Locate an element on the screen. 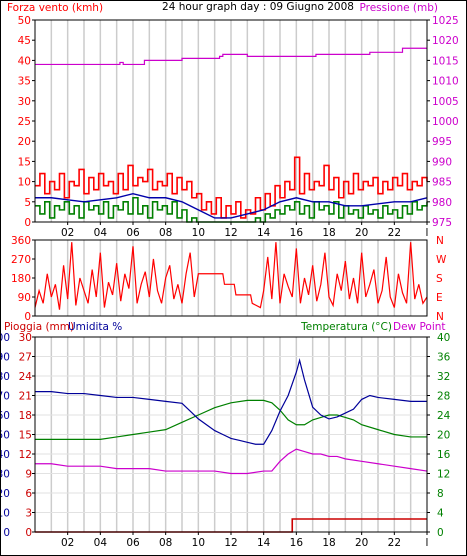 This screenshot has width=467, height=556. wind-gust-series-line is located at coordinates (231, 187).